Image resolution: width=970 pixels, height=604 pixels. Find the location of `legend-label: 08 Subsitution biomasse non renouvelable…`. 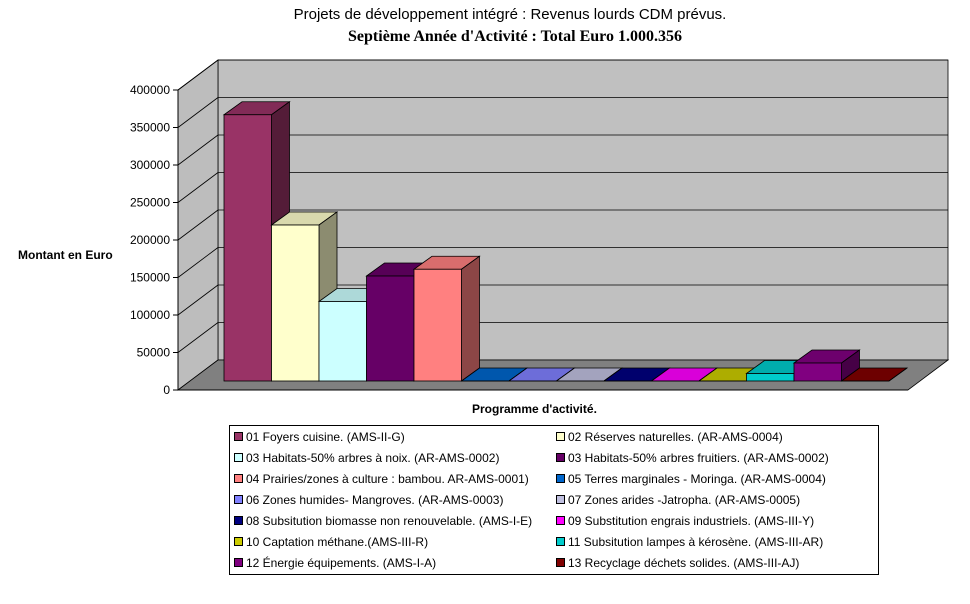

legend-label: 08 Subsitution biomasse non renouvelable… is located at coordinates (389, 521).